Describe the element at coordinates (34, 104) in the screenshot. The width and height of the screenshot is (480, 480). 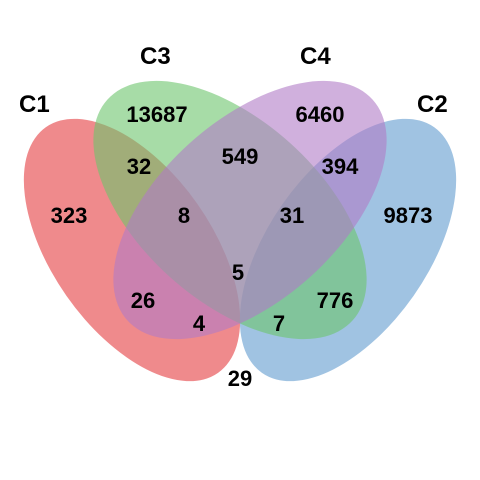
I see `set-label-c1: C1` at that location.